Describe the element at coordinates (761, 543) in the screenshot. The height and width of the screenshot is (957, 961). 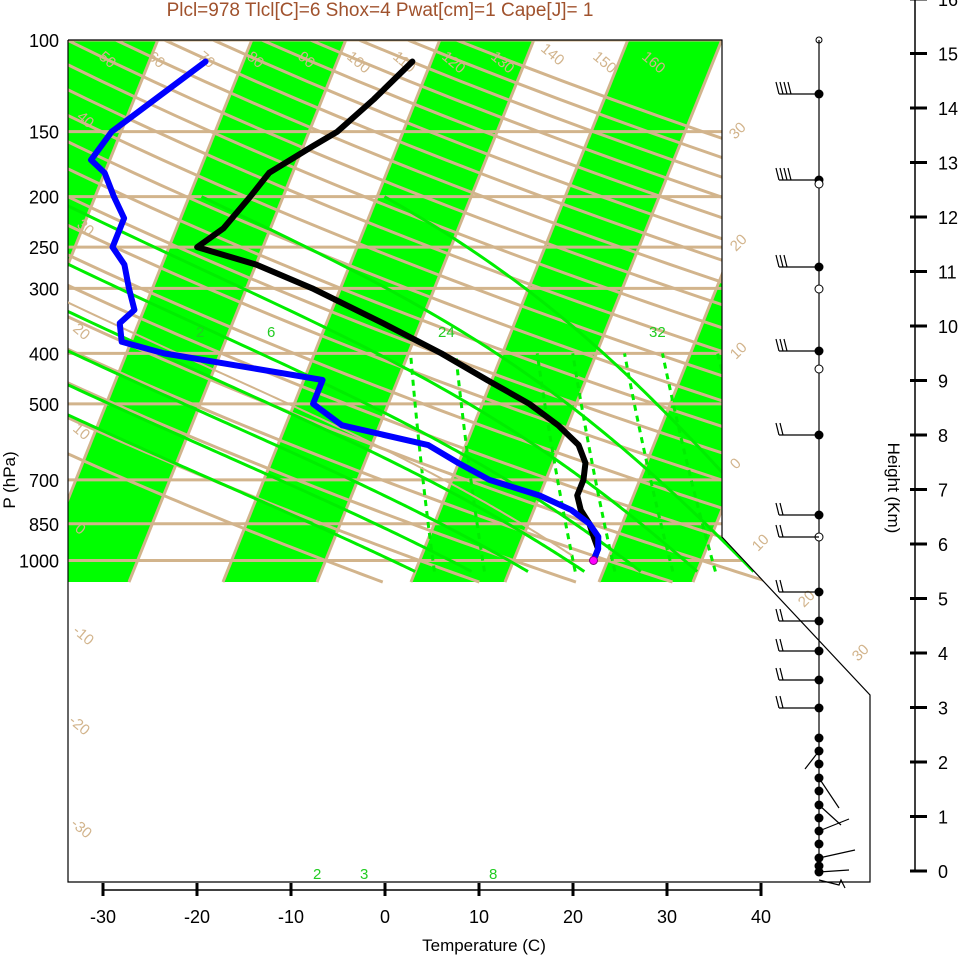
I see `isotherm-label: 10` at that location.